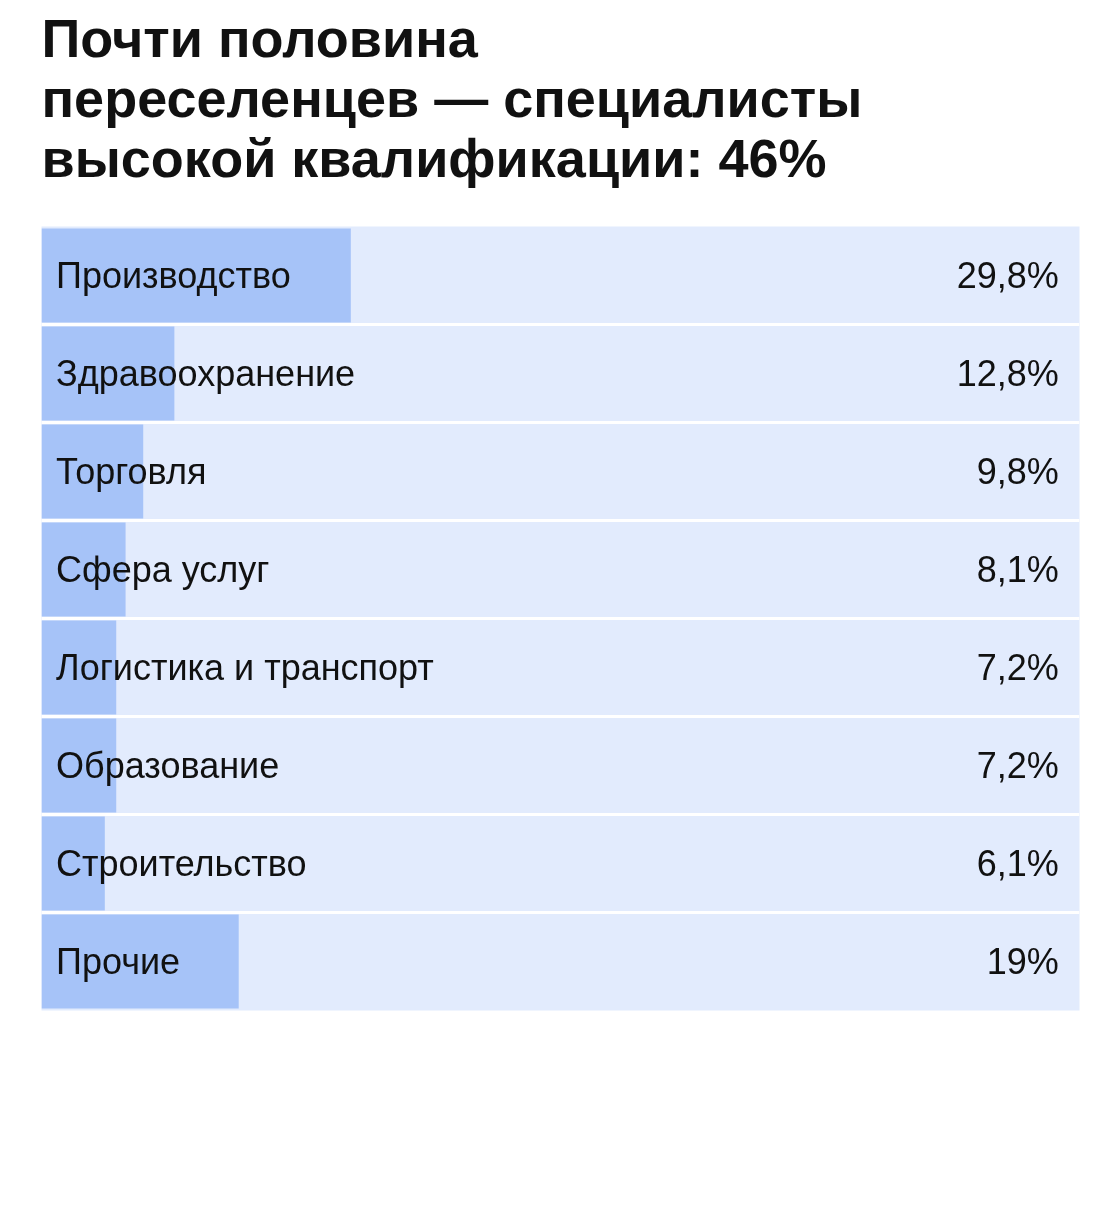  I want to click on y-tick-label: Строительство, so click(181, 863).